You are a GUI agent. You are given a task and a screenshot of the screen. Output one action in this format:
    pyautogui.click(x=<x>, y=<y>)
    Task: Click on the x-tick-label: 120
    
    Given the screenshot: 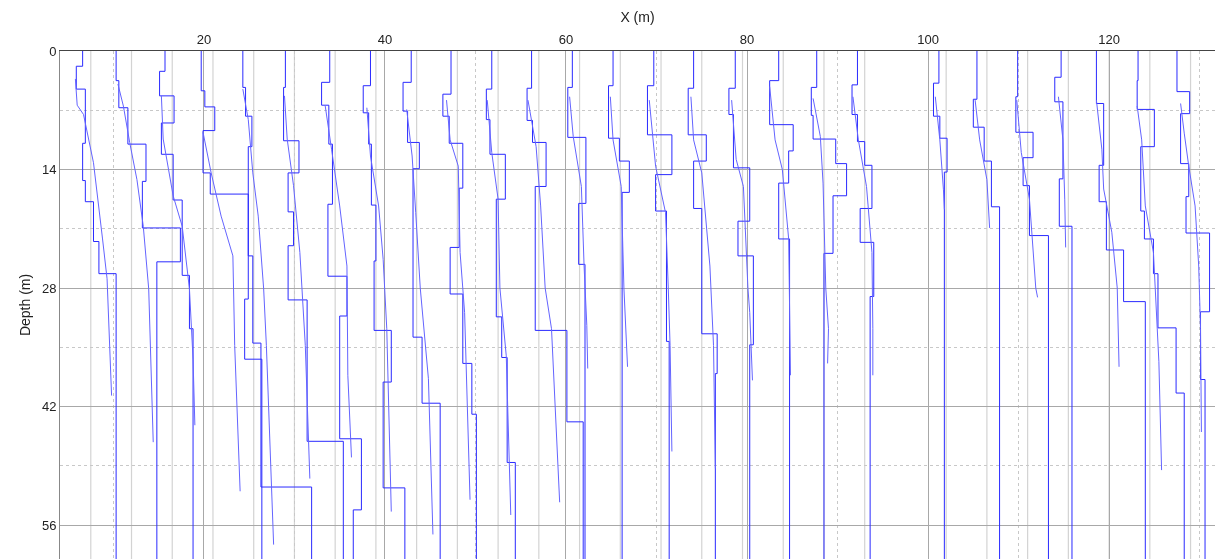 What is the action you would take?
    pyautogui.click(x=1109, y=40)
    